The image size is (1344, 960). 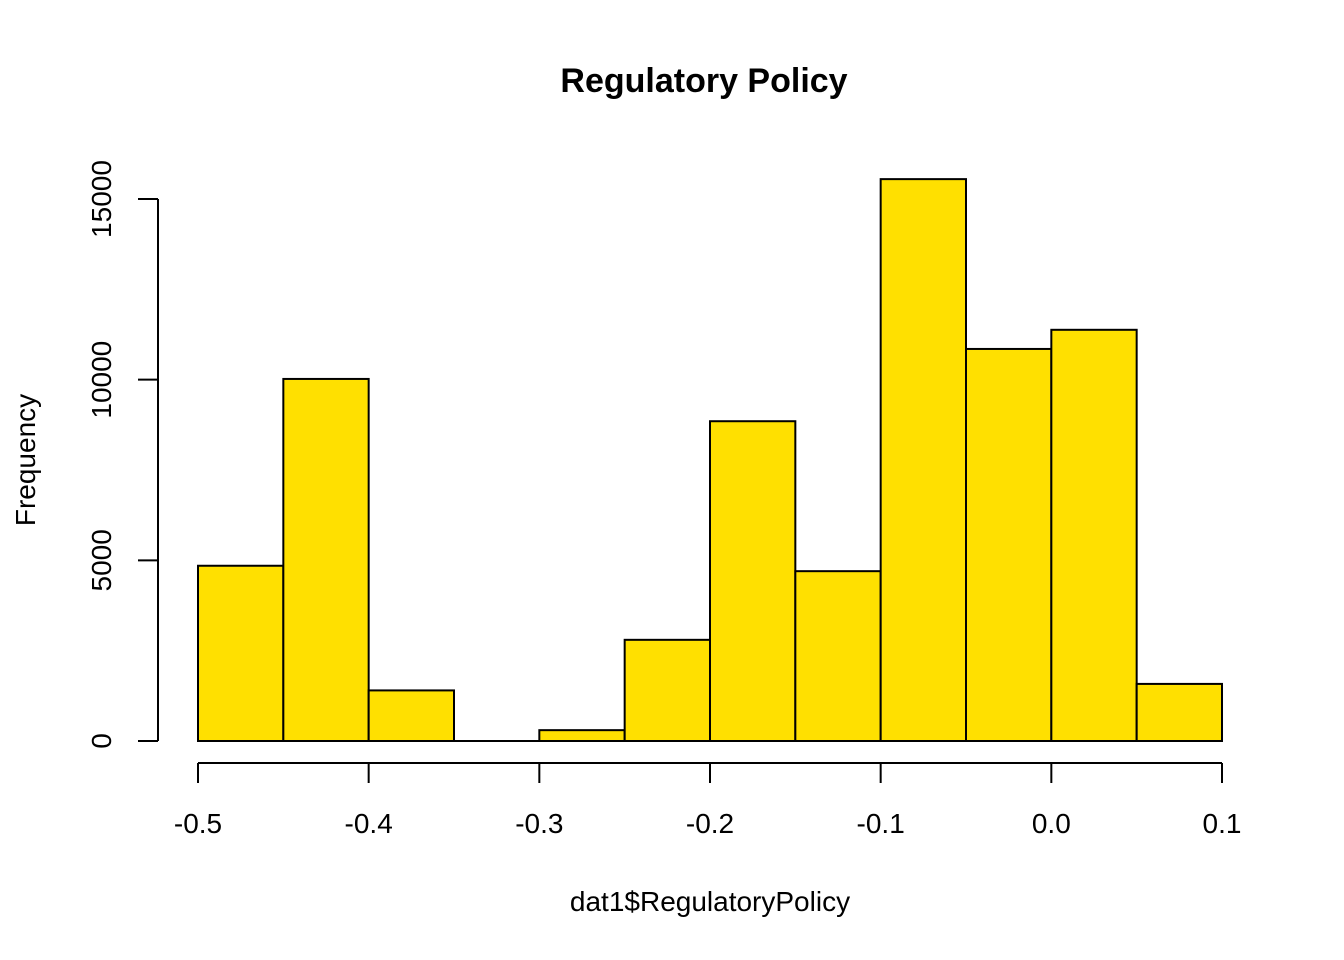 What do you see at coordinates (101, 380) in the screenshot?
I see `y-tick-label: 10000` at bounding box center [101, 380].